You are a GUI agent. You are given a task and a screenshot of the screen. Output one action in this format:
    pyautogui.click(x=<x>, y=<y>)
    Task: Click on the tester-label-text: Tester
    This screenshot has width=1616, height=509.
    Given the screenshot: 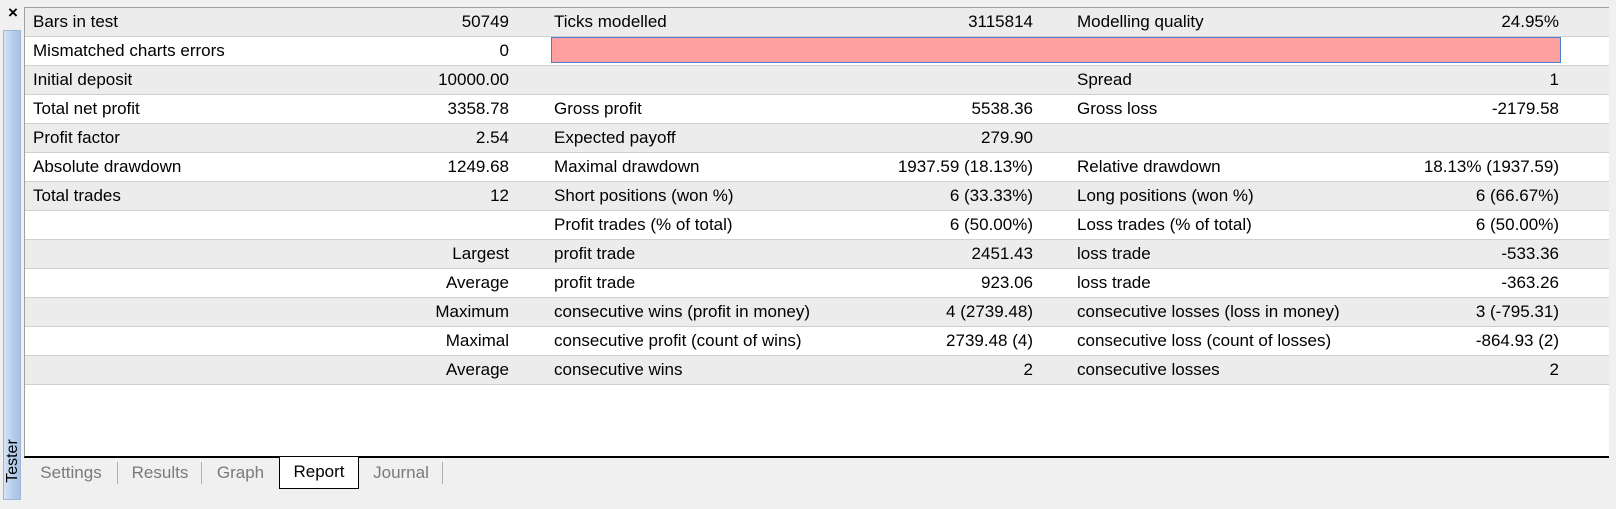 What is the action you would take?
    pyautogui.click(x=12, y=461)
    